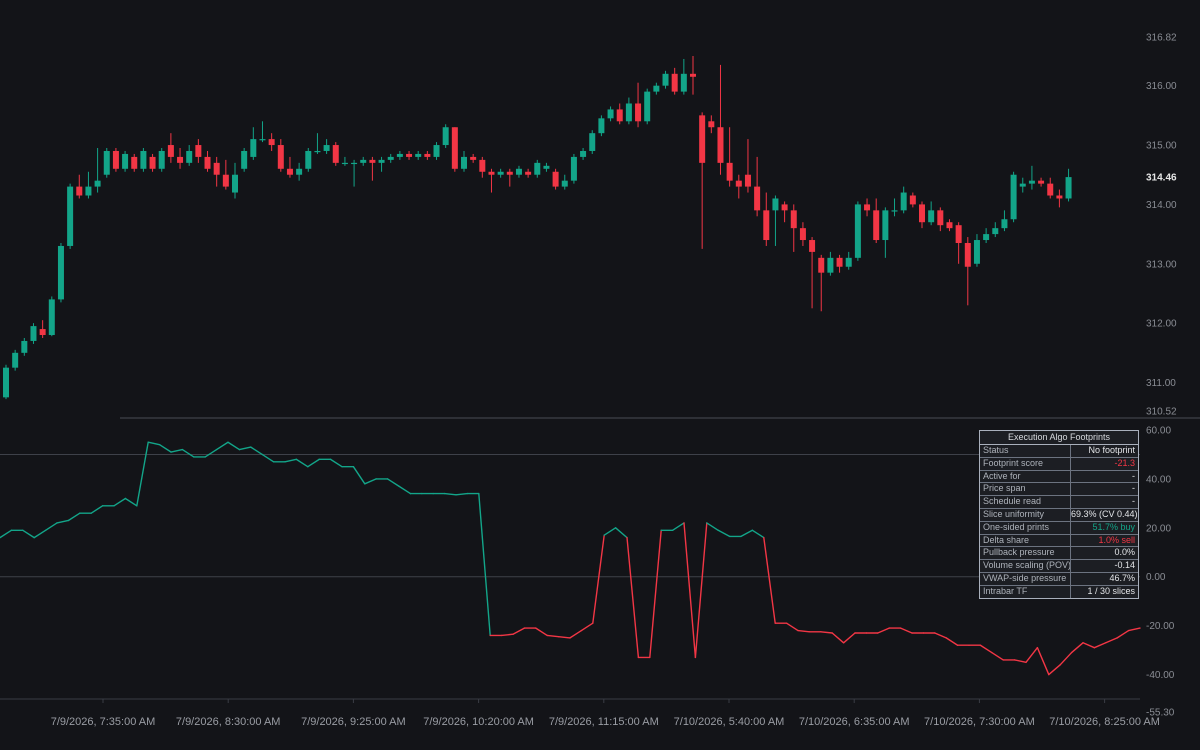 Image resolution: width=1200 pixels, height=750 pixels. Describe the element at coordinates (1124, 552) in the screenshot. I see `panel-row-value: 0.0%` at that location.